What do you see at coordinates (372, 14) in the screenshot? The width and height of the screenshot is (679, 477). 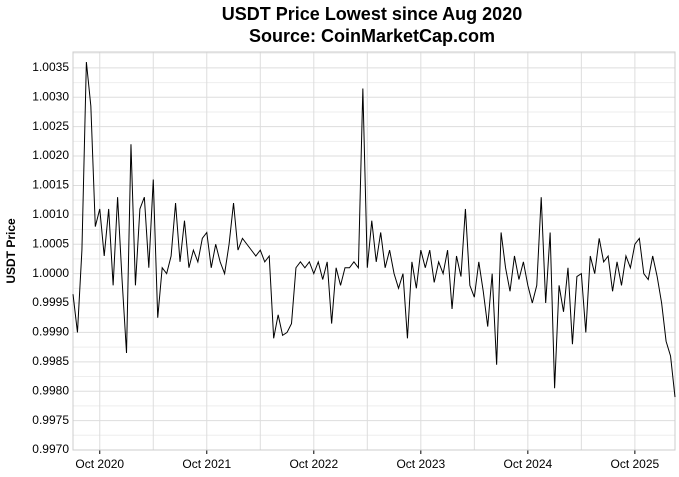 I see `chart-title: USDT Price Lowest since Aug 2020` at bounding box center [372, 14].